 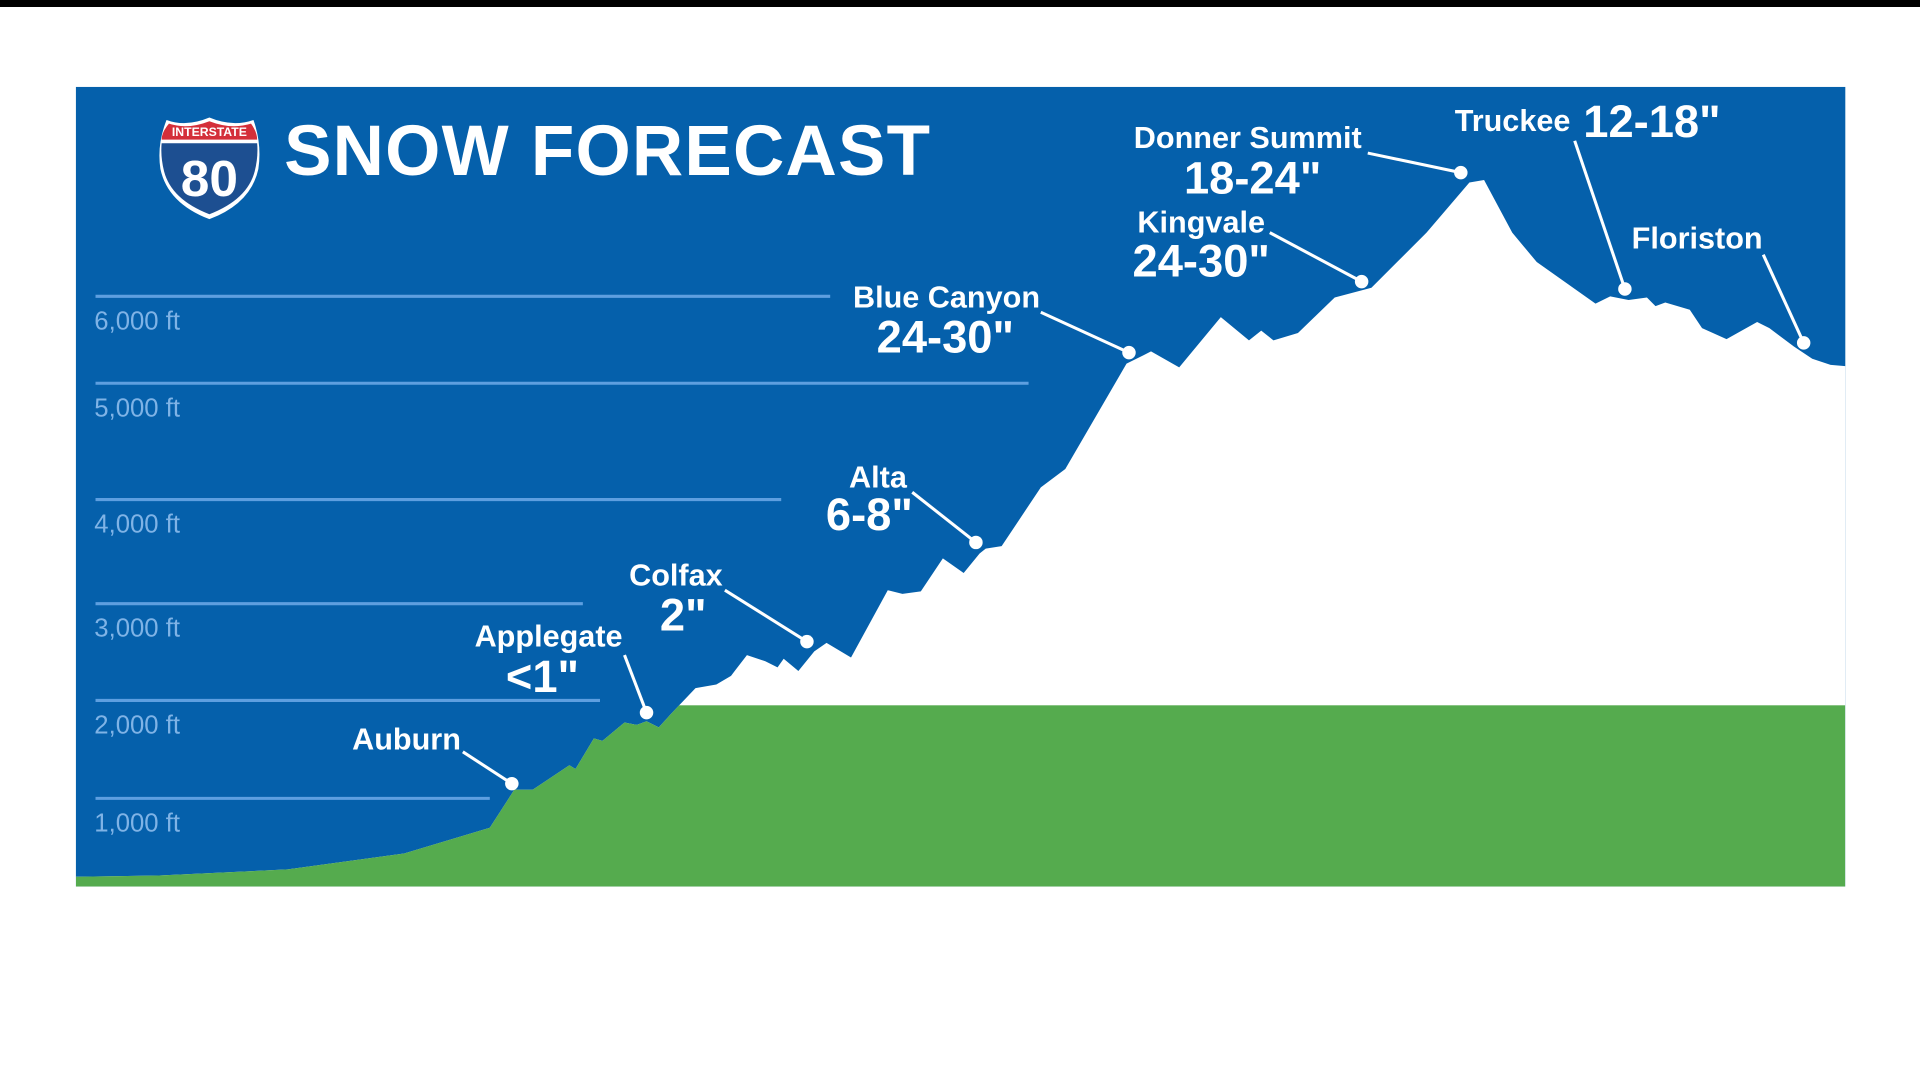 I want to click on y-tick-label: 2,000 ft, so click(x=137, y=725).